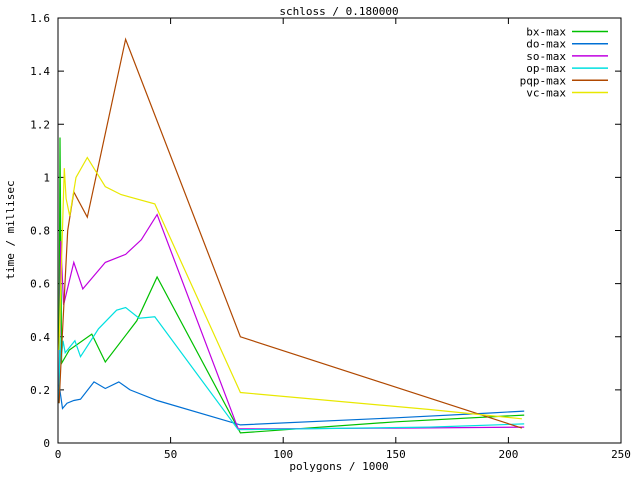 This screenshot has width=640, height=480. What do you see at coordinates (621, 454) in the screenshot?
I see `x-tick-label: 250` at bounding box center [621, 454].